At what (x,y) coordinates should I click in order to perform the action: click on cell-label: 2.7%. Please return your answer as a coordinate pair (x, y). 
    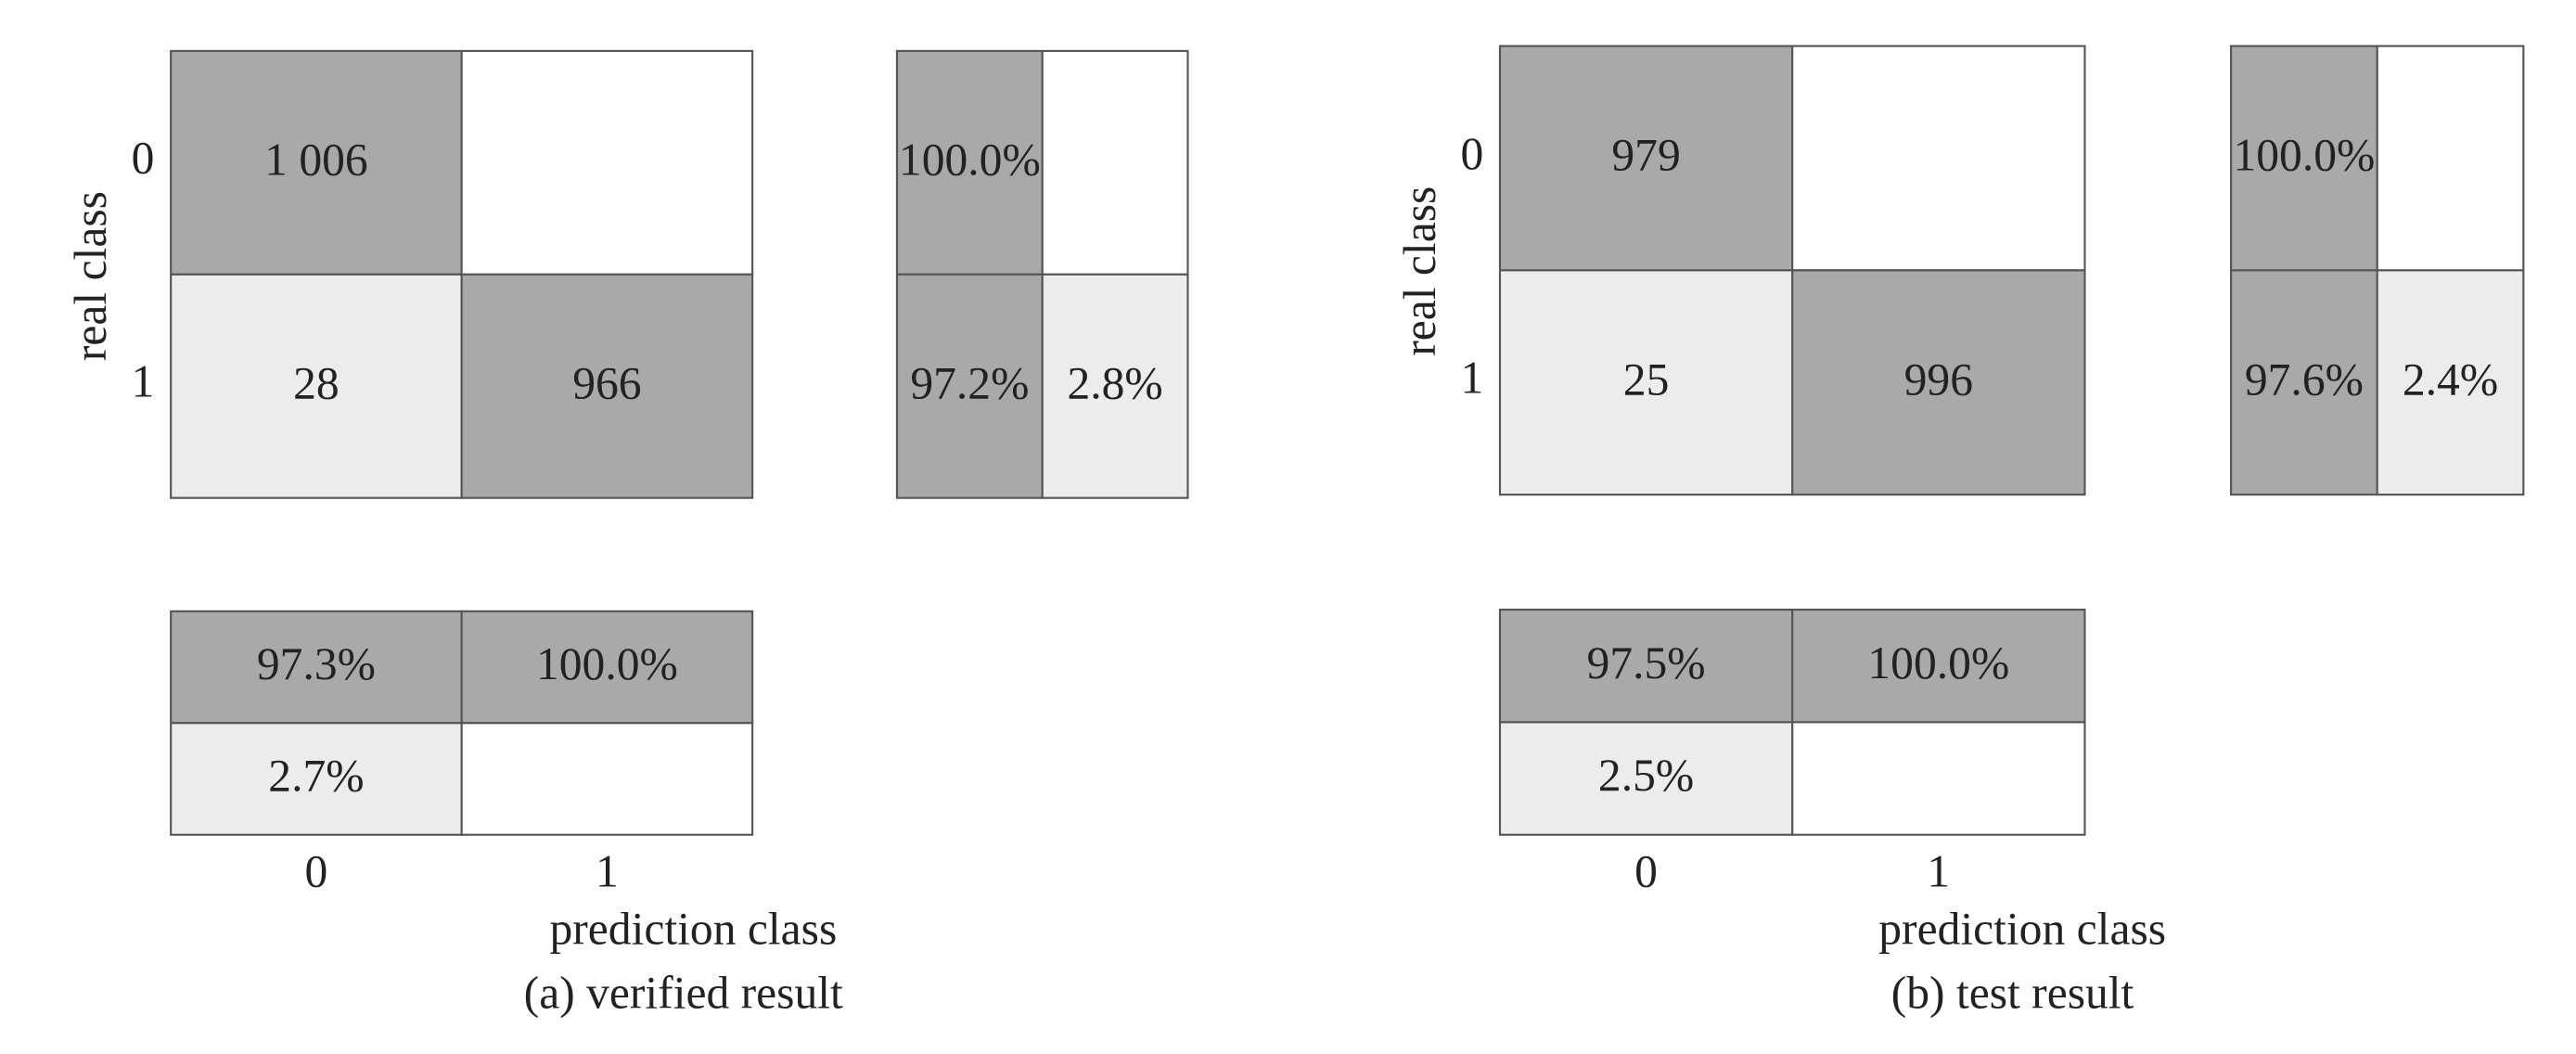
    Looking at the image, I should click on (316, 777).